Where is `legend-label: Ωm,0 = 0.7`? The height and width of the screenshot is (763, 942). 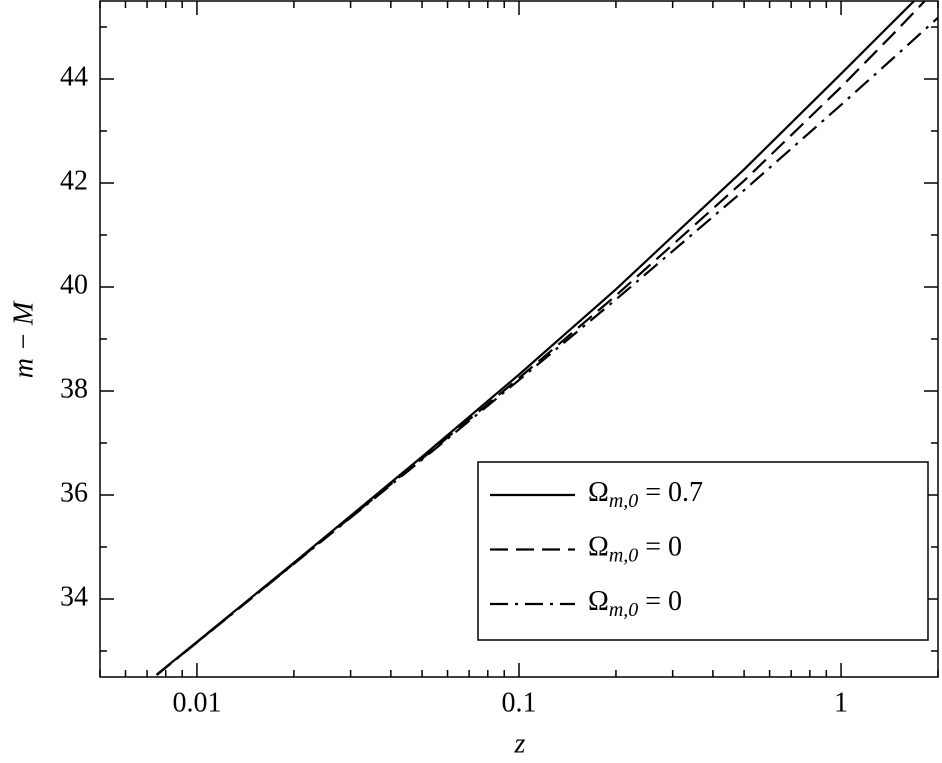 legend-label: Ωm,0 = 0.7 is located at coordinates (645, 494).